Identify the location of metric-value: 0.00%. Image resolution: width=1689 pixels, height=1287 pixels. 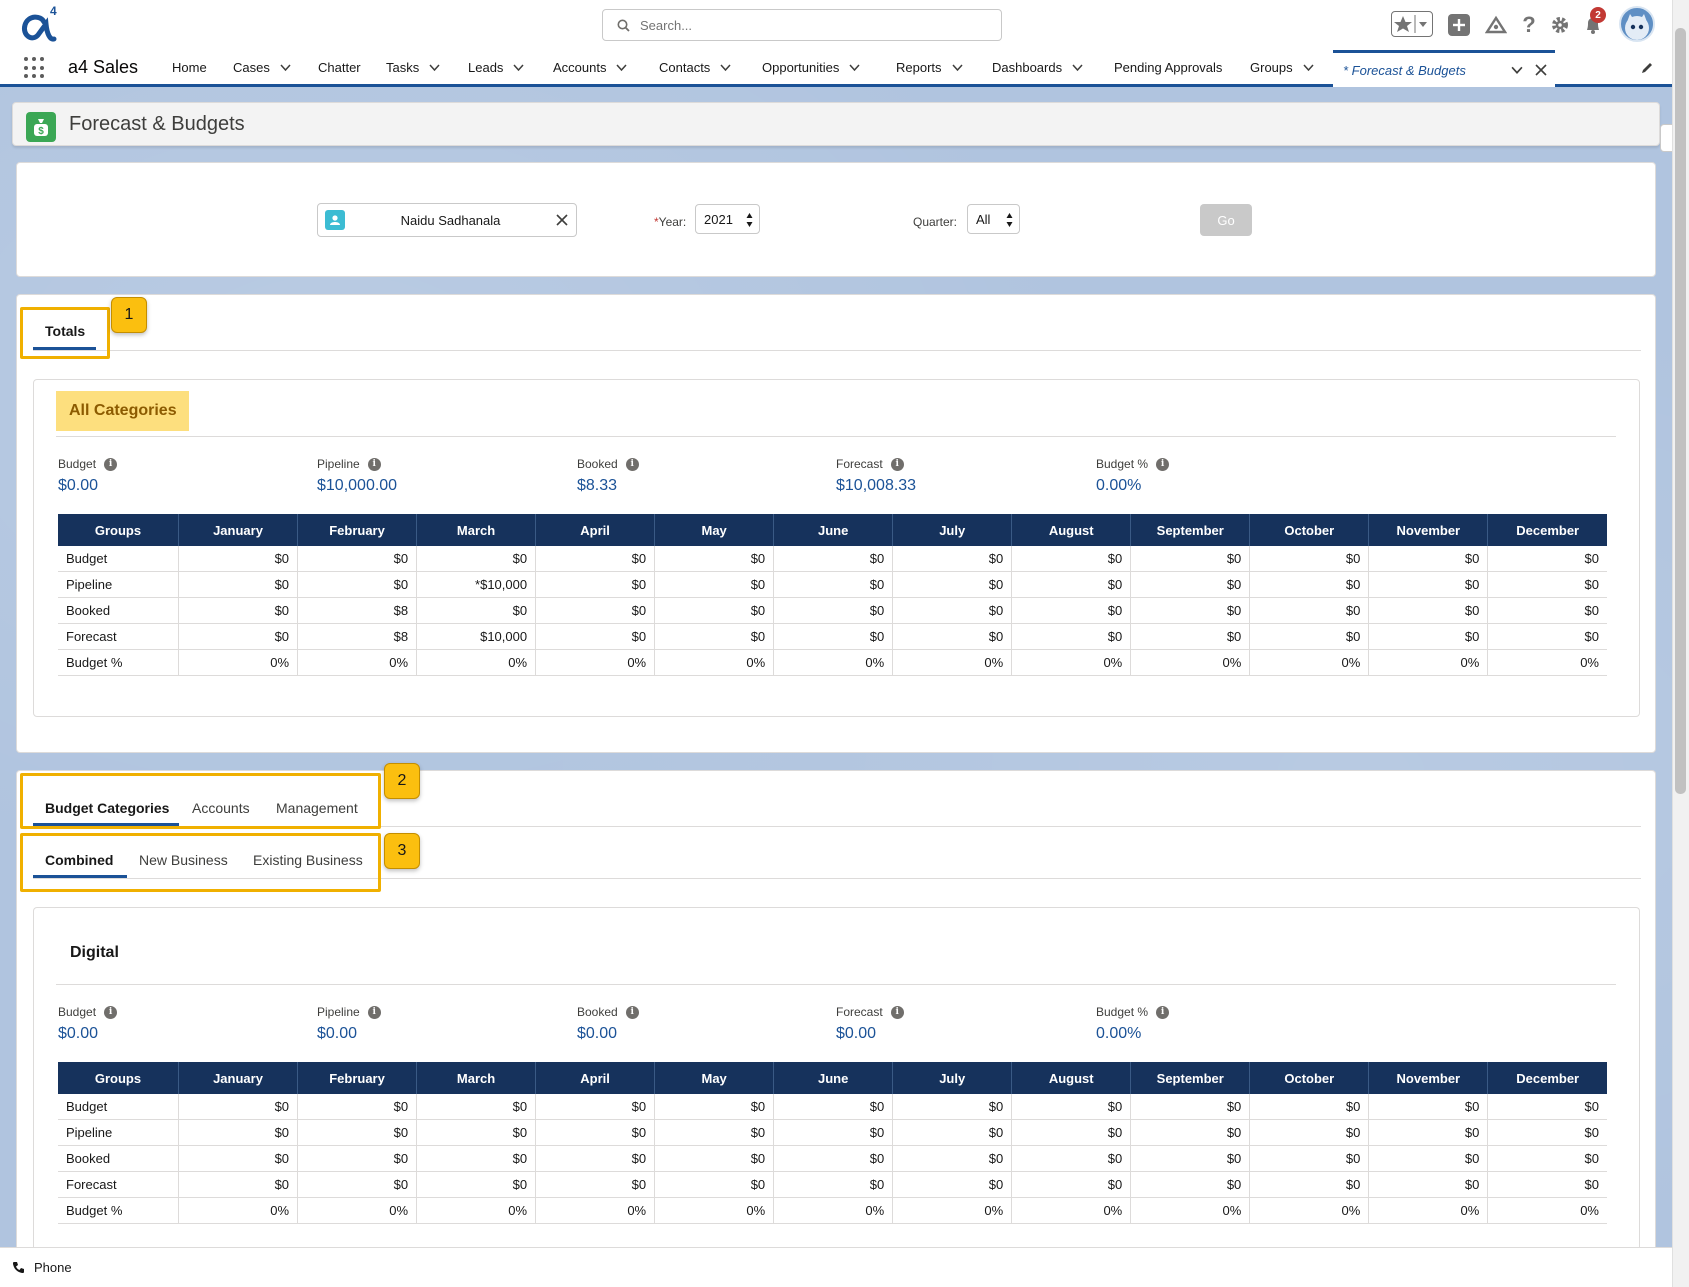
(1119, 485).